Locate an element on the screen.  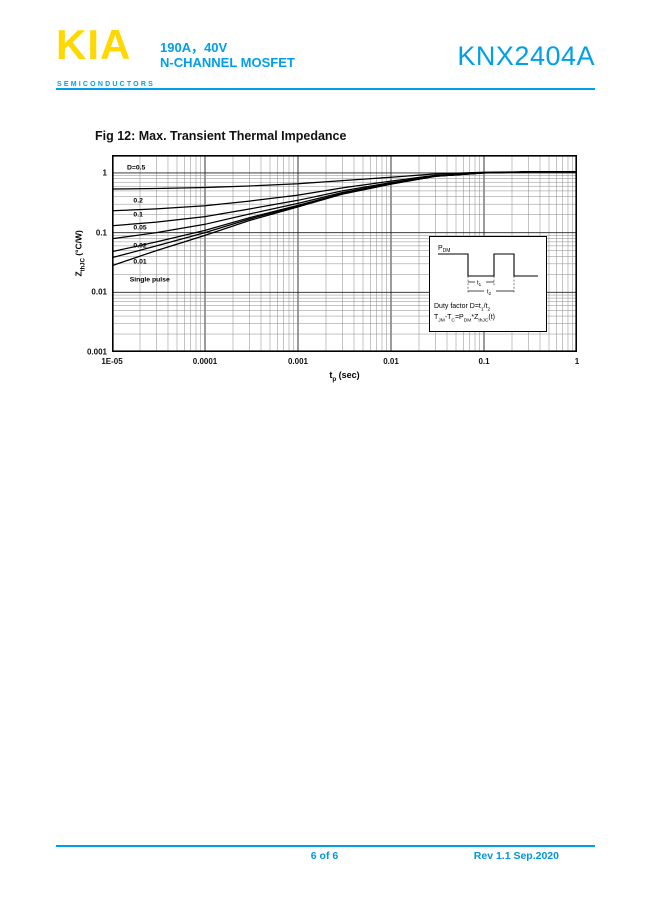
curve-label-0.02: 0.02 is located at coordinates (140, 246).